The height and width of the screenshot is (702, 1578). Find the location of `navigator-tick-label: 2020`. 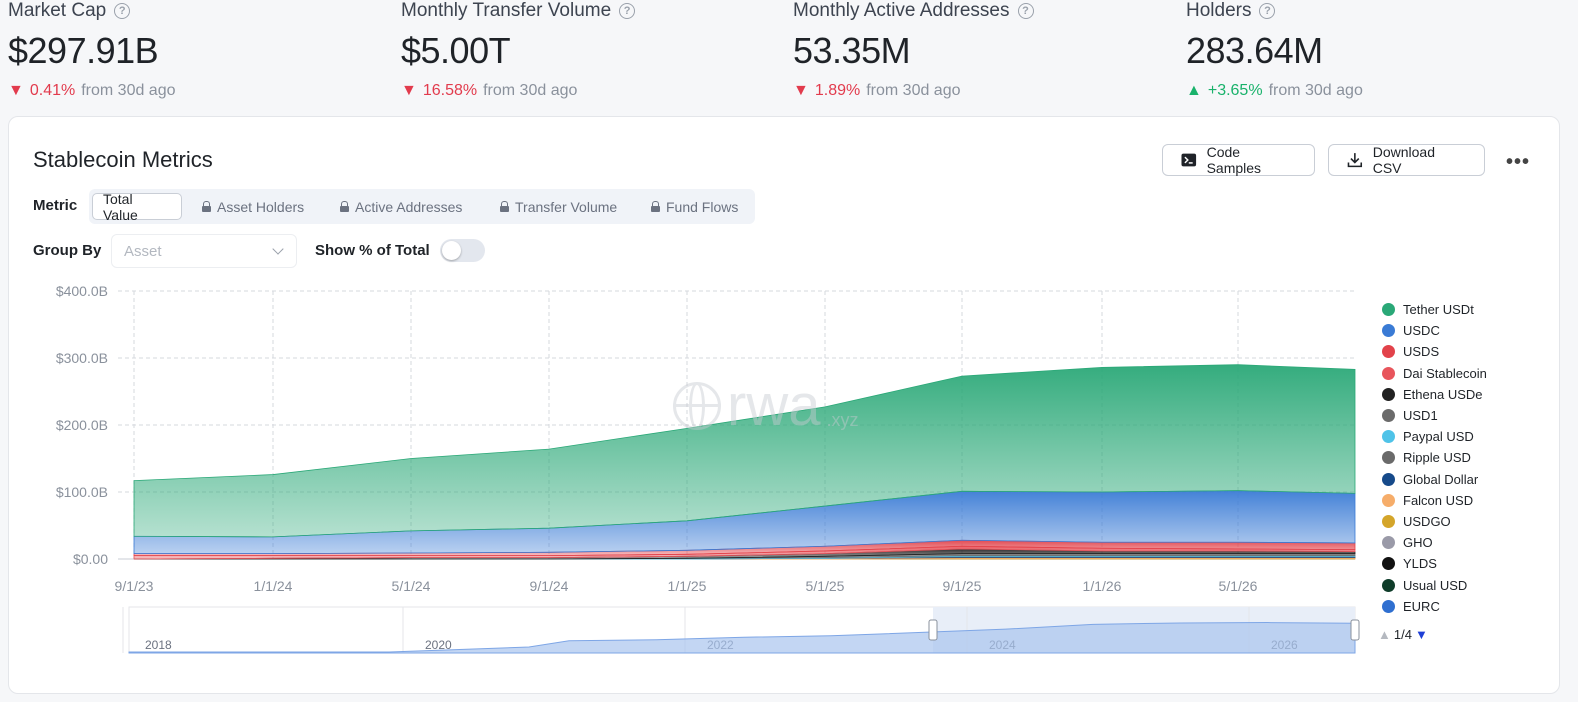

navigator-tick-label: 2020 is located at coordinates (438, 645).